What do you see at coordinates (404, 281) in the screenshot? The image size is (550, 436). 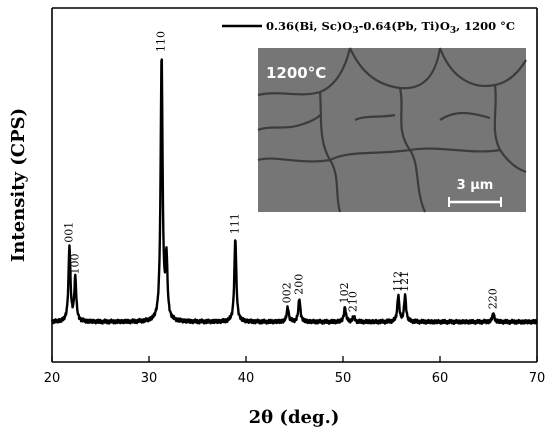 I see `peak-label-121: 121` at bounding box center [404, 281].